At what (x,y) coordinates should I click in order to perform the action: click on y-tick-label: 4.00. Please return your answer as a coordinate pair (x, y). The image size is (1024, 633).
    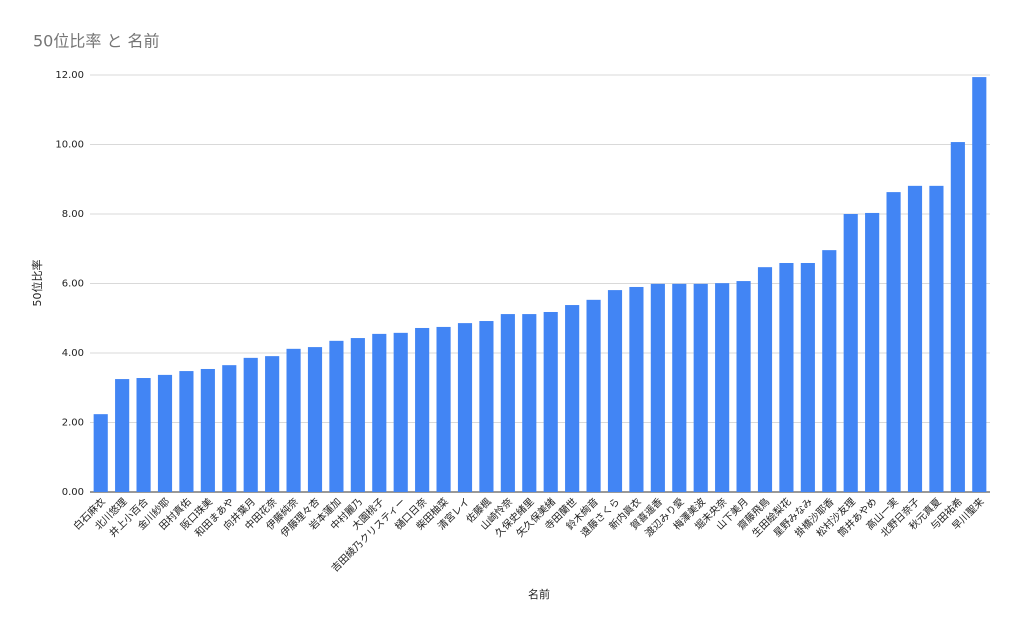
    Looking at the image, I should click on (73, 353).